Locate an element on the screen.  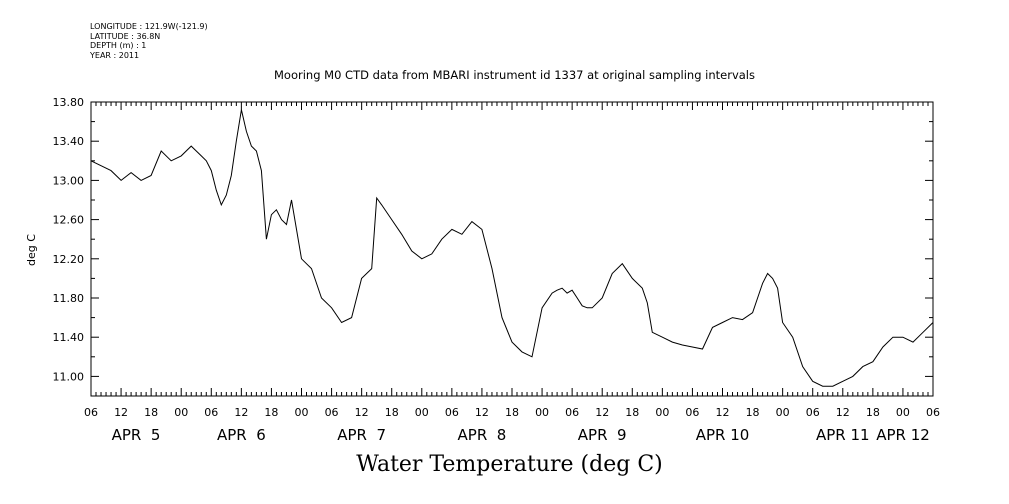
y-tick-label: 12.20 is located at coordinates (69, 259).